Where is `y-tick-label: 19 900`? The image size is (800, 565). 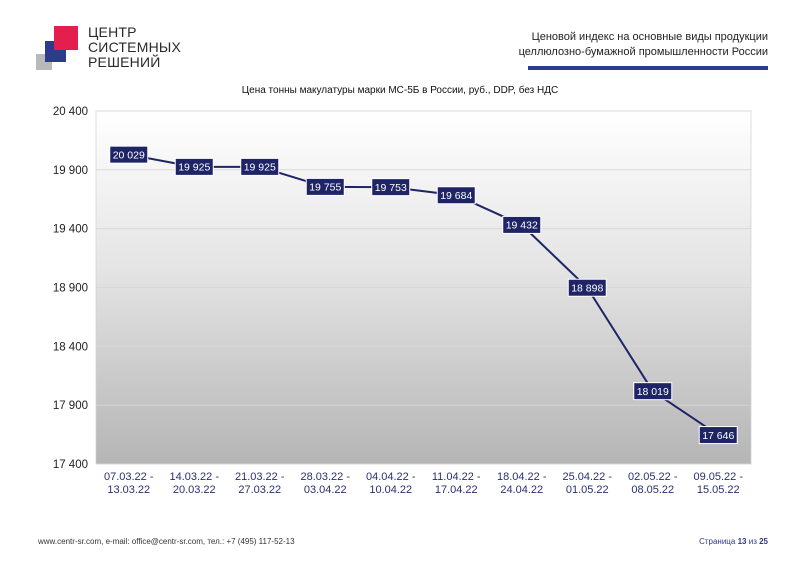
y-tick-label: 19 900 is located at coordinates (70, 171).